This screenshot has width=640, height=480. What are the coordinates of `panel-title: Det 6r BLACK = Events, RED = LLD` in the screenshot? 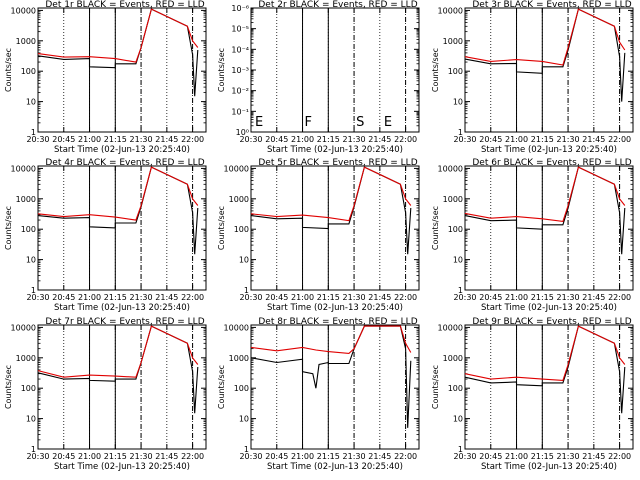 It's located at (551, 163).